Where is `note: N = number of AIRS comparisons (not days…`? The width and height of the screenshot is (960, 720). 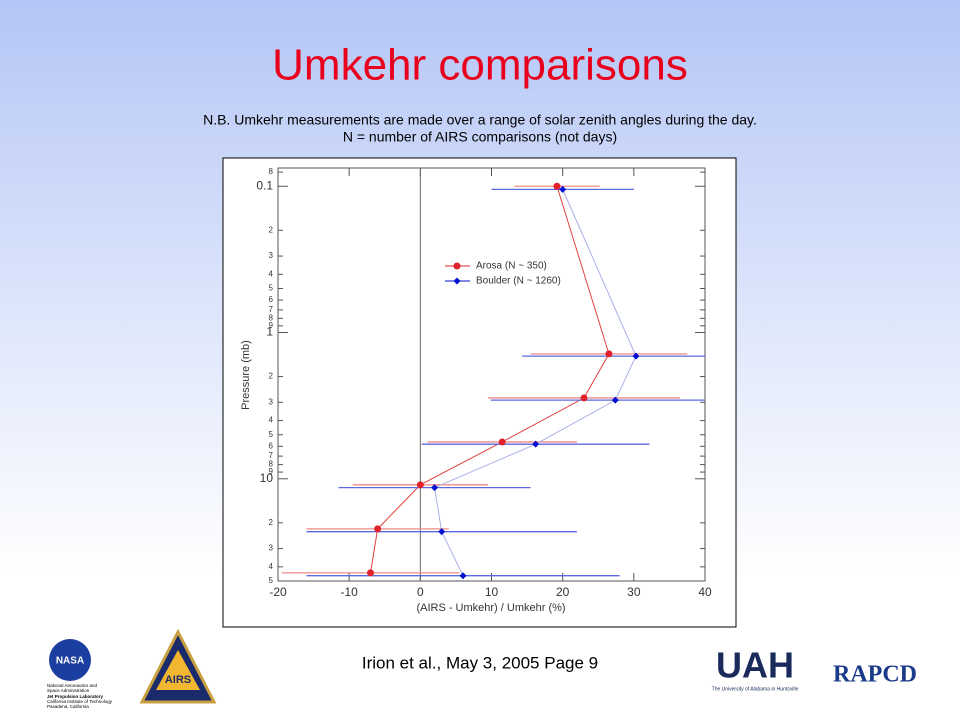
note: N = number of AIRS comparisons (not days… is located at coordinates (480, 137).